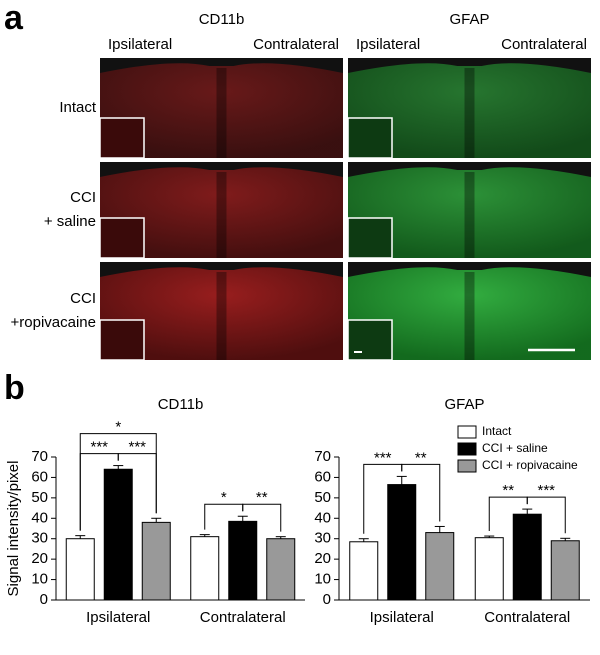 Image resolution: width=600 pixels, height=655 pixels. Describe the element at coordinates (14, 18) in the screenshot. I see `panel-label: a` at that location.